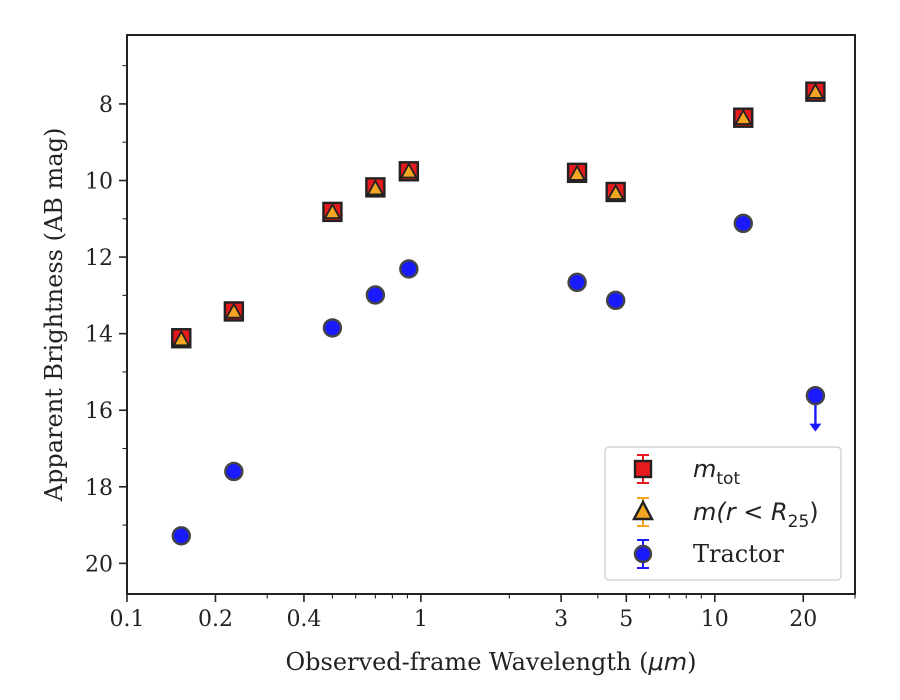 The image size is (900, 700). Describe the element at coordinates (99, 564) in the screenshot. I see `y-tick-label: 20` at that location.